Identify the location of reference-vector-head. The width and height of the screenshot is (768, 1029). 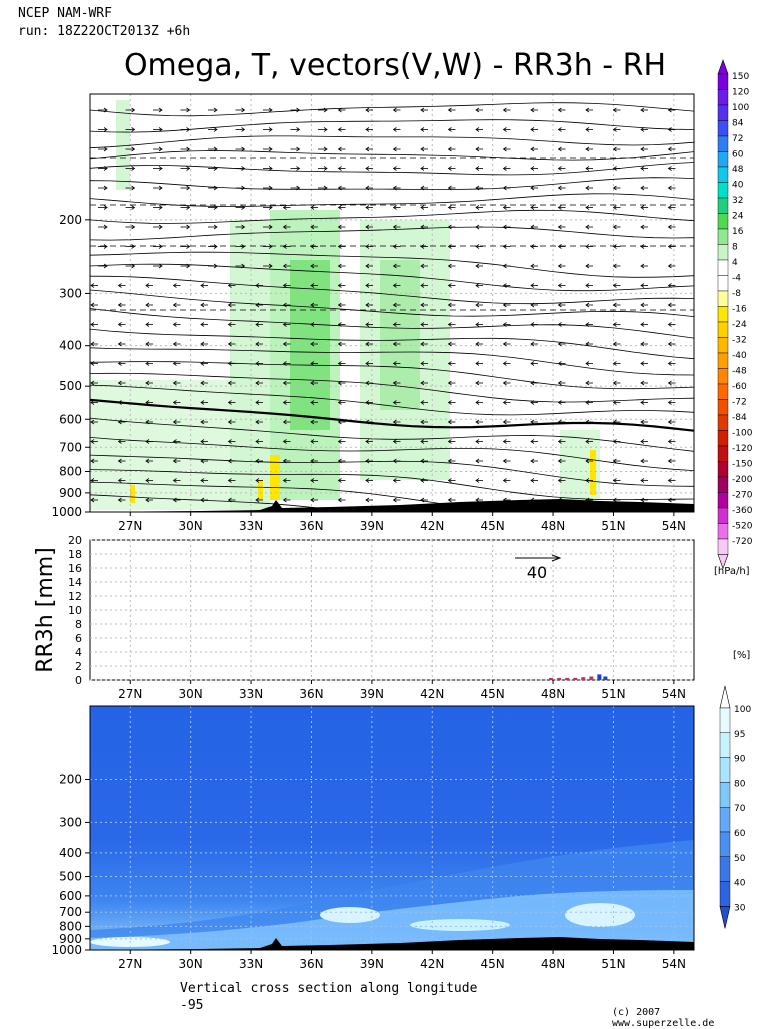
(556, 558).